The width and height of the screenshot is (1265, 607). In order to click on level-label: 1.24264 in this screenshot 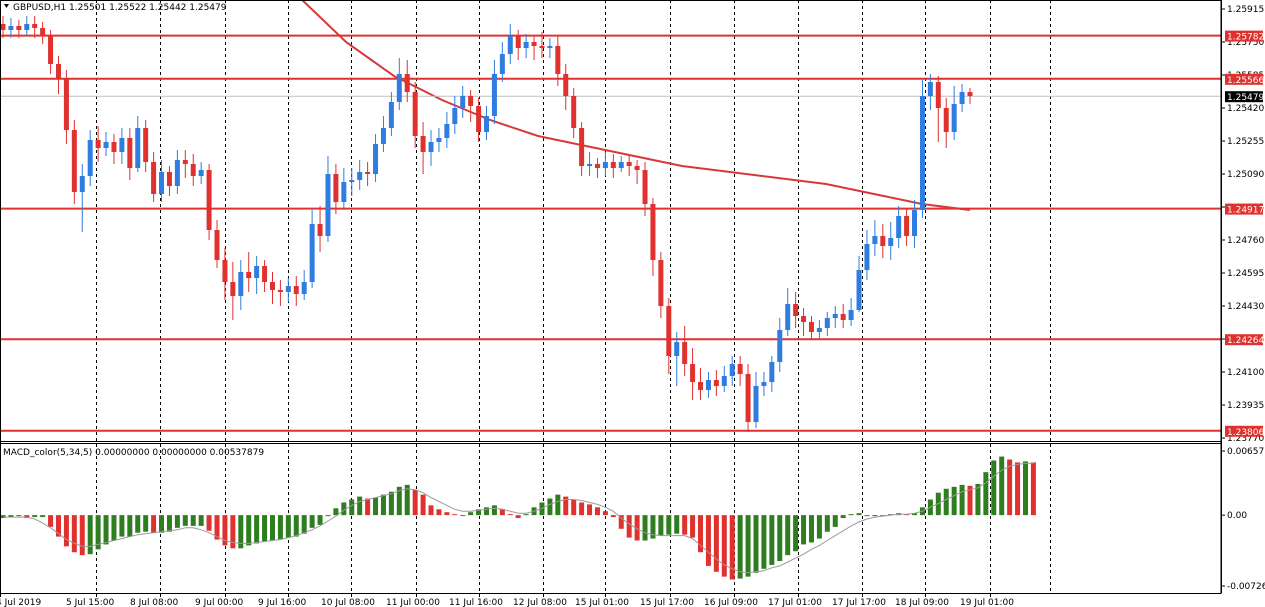, I will do `click(1245, 341)`.